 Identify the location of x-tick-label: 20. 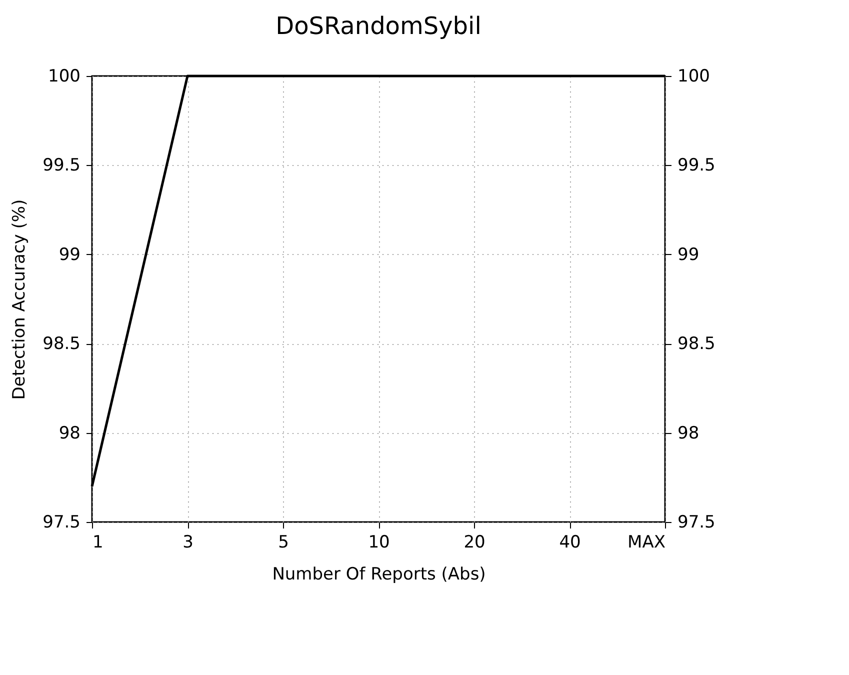
(475, 542).